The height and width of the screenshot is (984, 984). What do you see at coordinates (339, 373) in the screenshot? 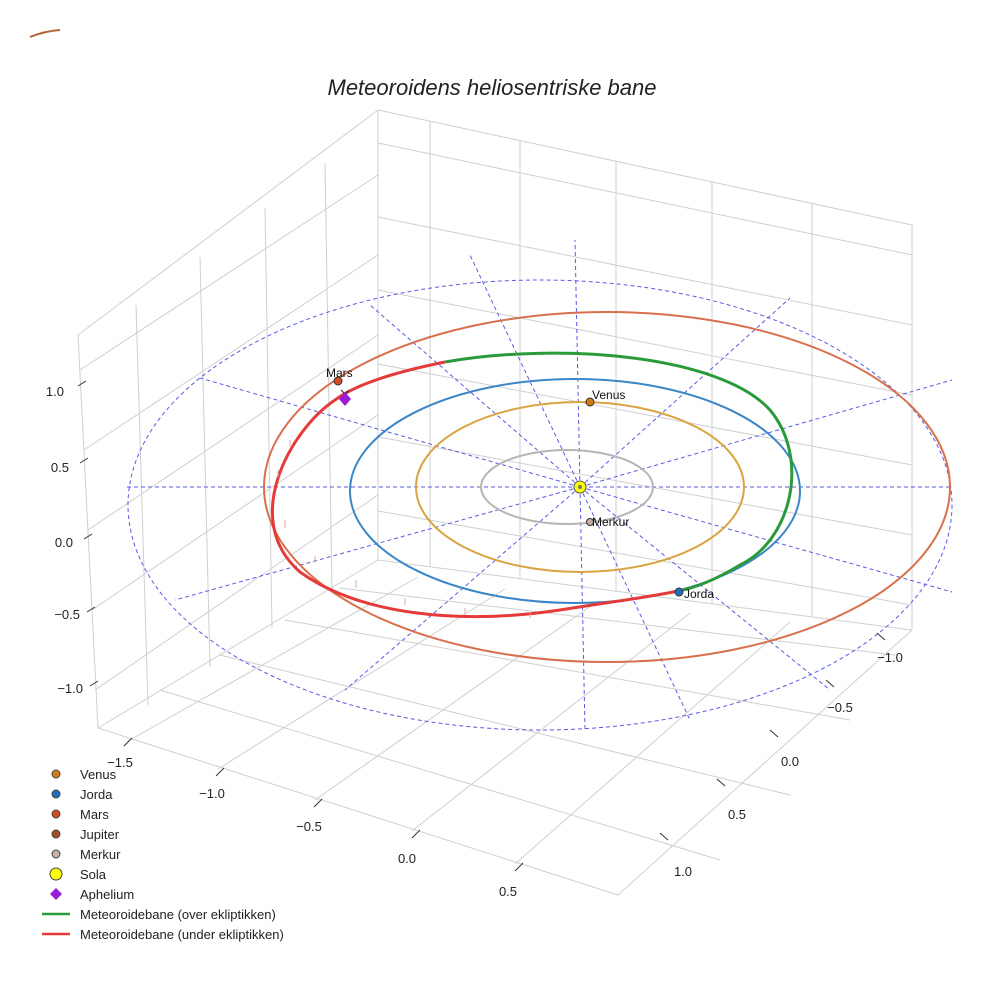
I see `planet-mars-label: Mars` at bounding box center [339, 373].